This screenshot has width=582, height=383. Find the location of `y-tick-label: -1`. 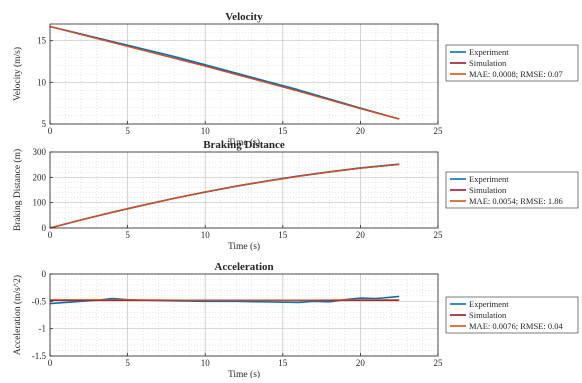

y-tick-label: -1 is located at coordinates (43, 329).